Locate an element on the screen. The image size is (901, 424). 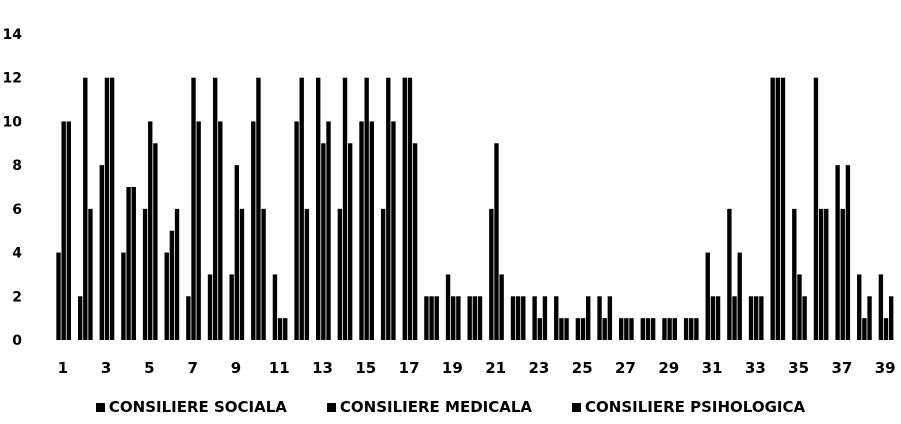
legend-item-medical: CONSILIERE MEDICALA is located at coordinates (429, 407).